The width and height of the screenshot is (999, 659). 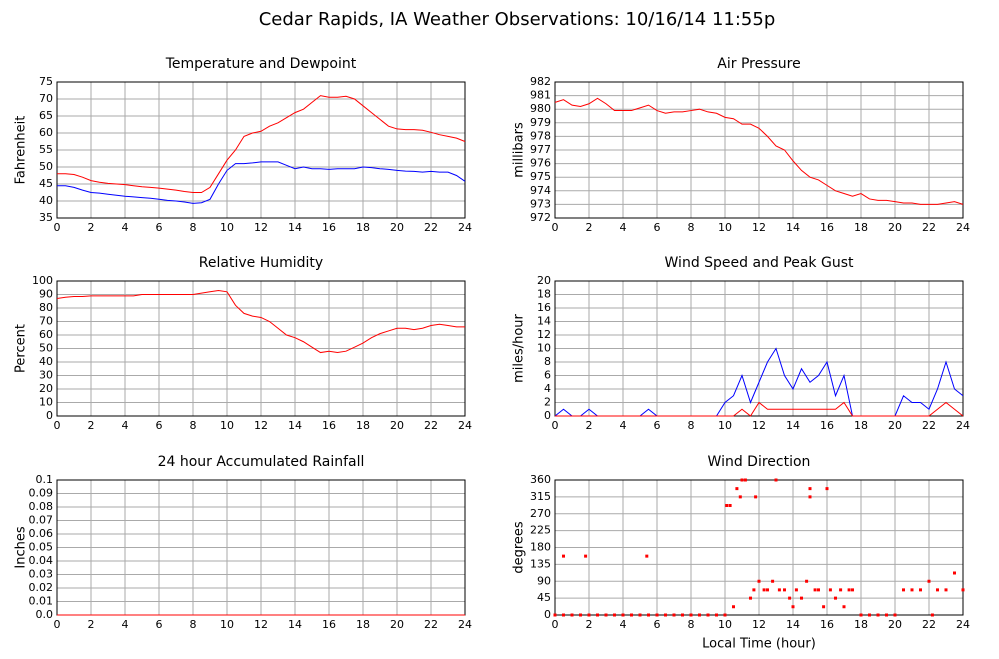 I want to click on y-axis-label: Inches, so click(x=21, y=547).